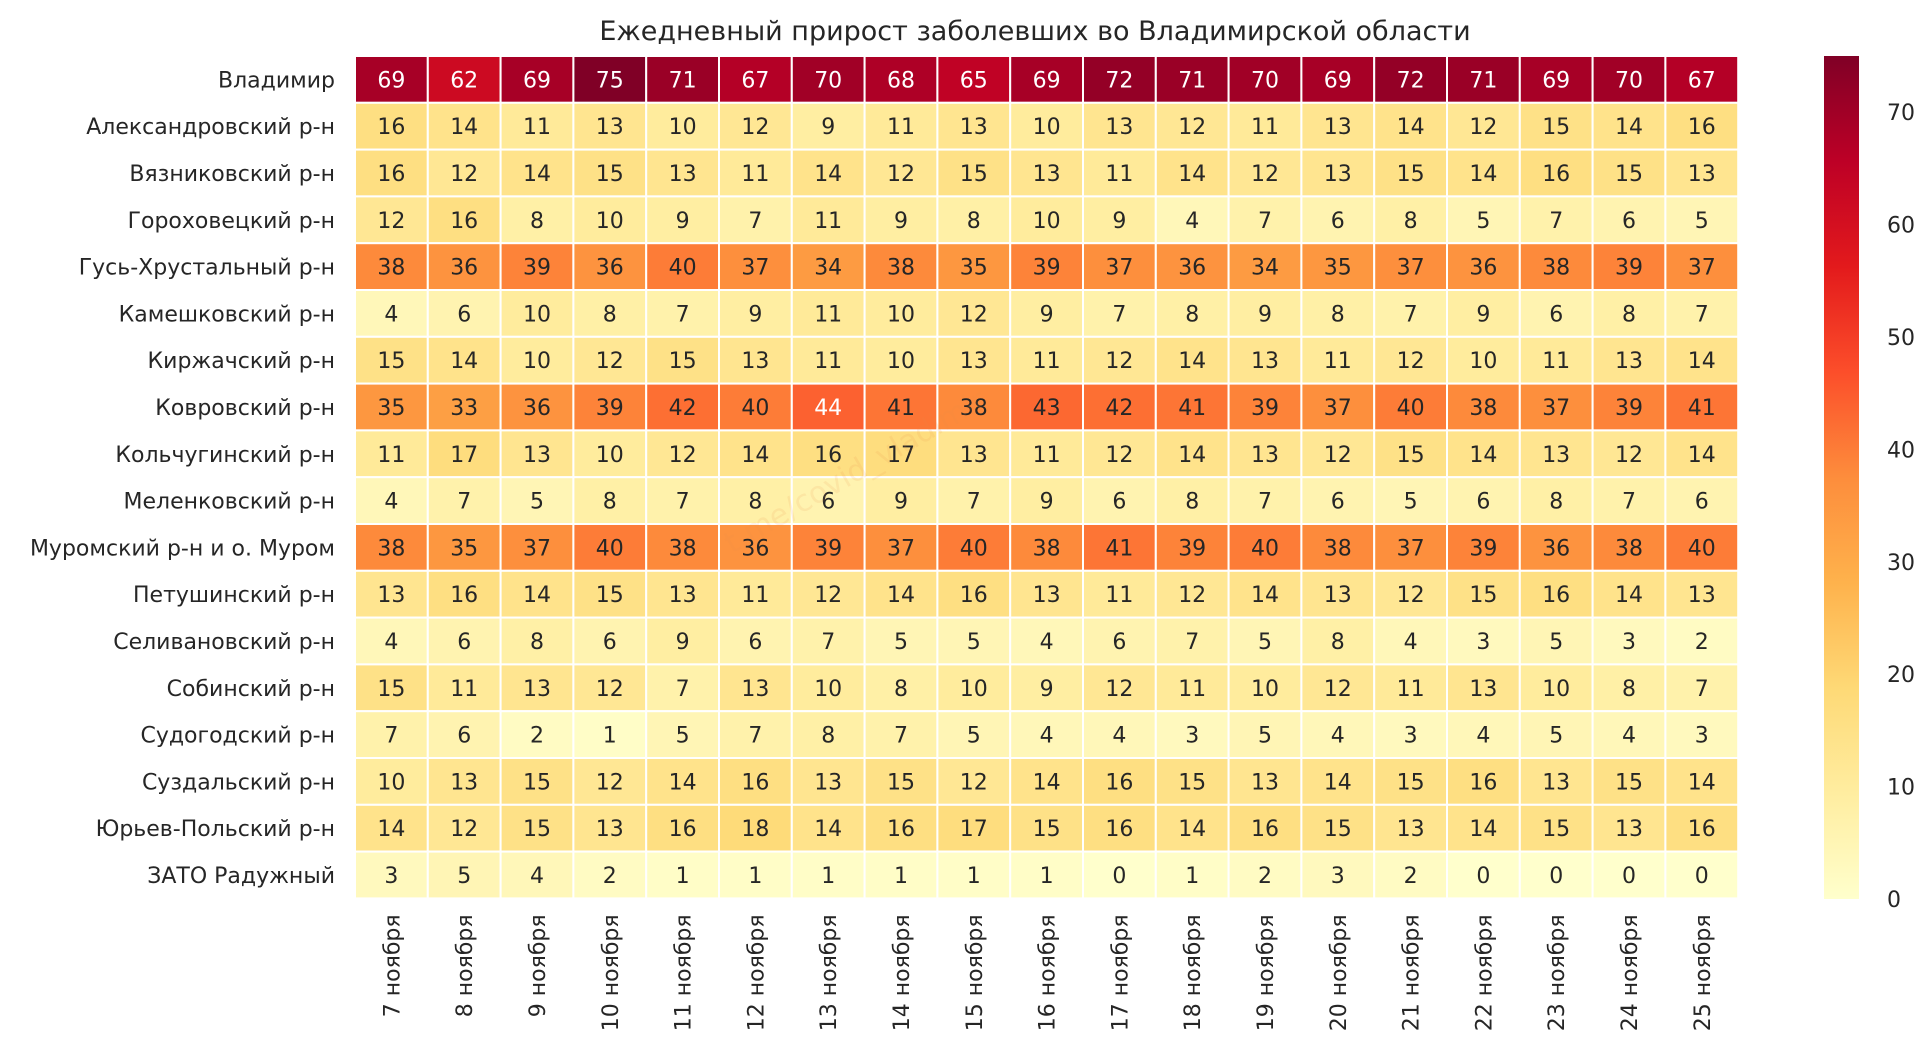 The height and width of the screenshot is (1056, 1920). I want to click on column-label: 9 ноября, so click(538, 965).